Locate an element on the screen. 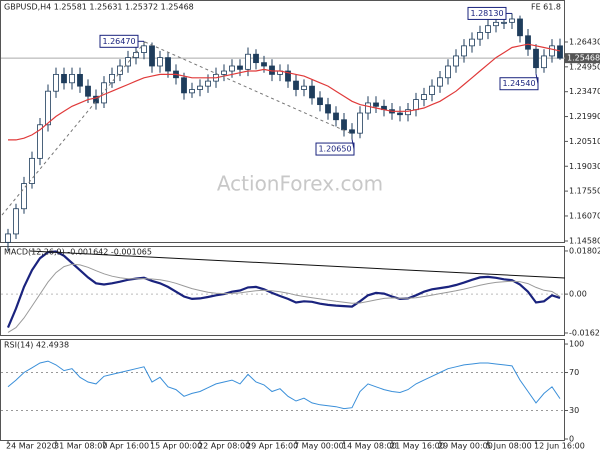 This screenshot has width=600, height=450. trend-line is located at coordinates (247, 87).